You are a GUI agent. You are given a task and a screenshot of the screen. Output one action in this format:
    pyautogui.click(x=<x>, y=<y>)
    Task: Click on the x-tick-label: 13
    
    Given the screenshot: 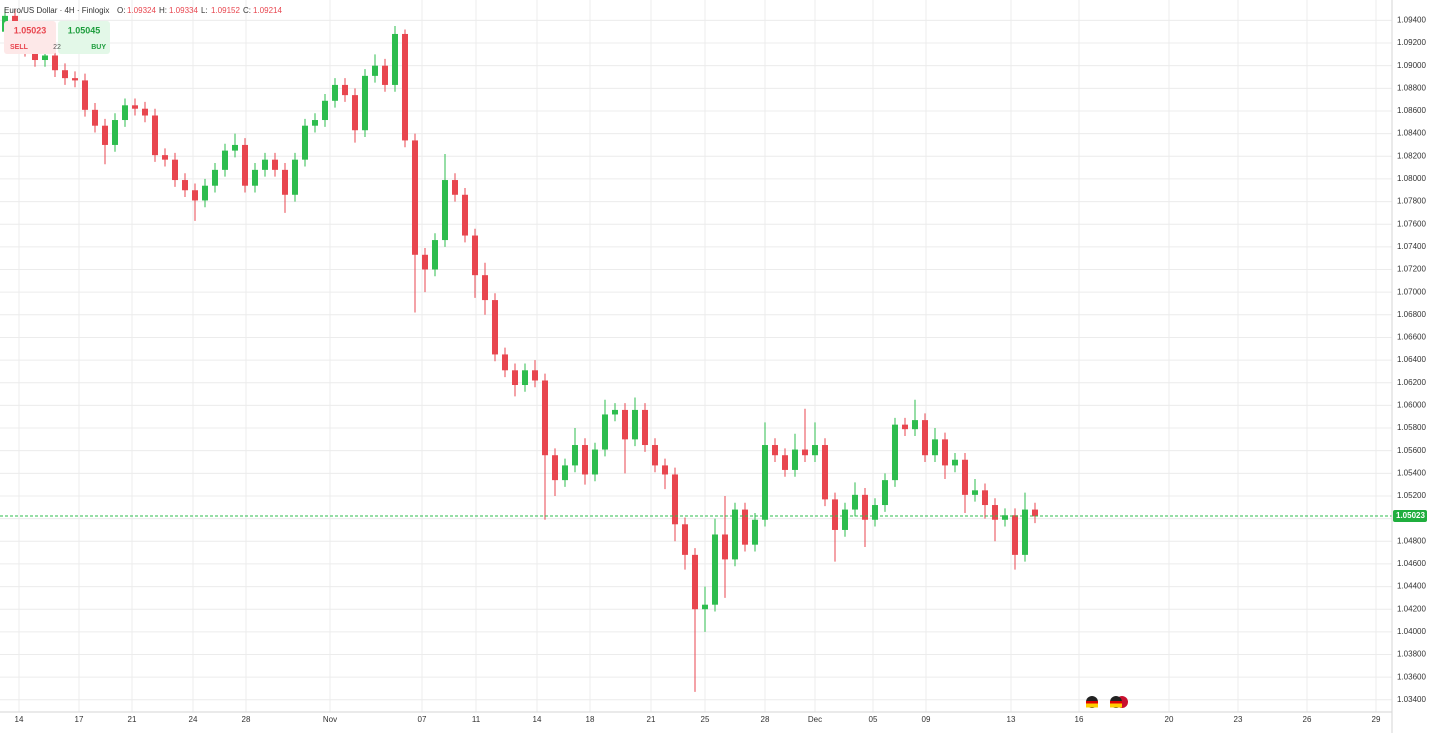 What is the action you would take?
    pyautogui.click(x=1011, y=719)
    